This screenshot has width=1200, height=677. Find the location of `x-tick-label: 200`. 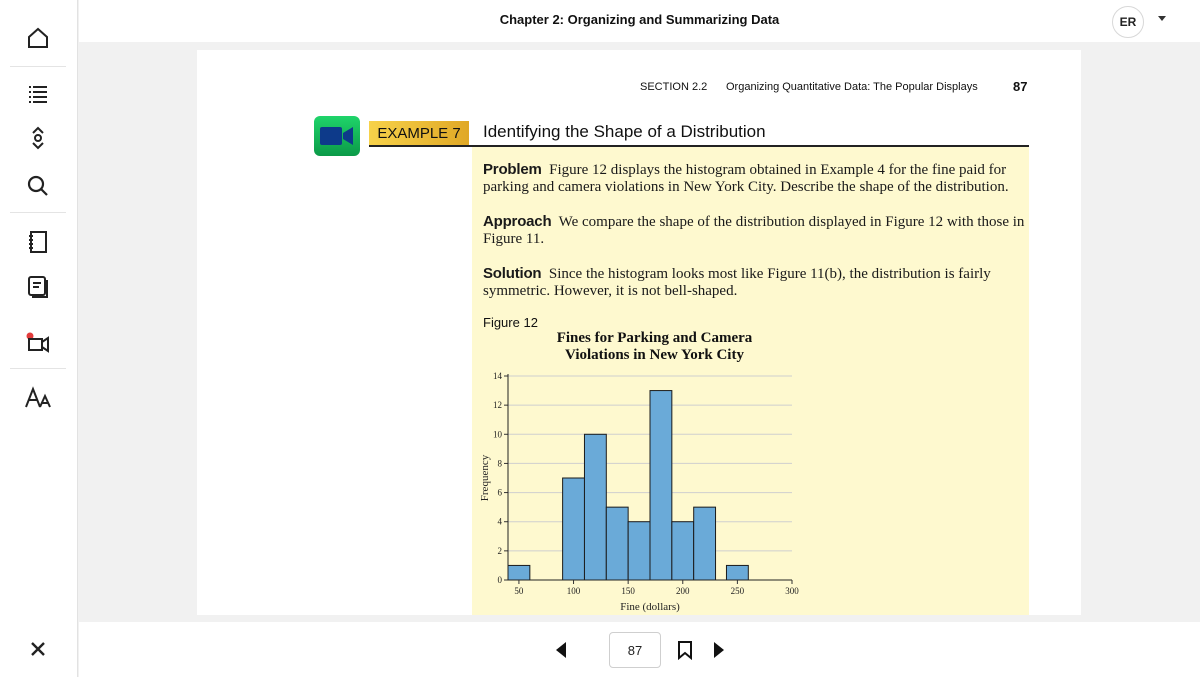

x-tick-label: 200 is located at coordinates (683, 591).